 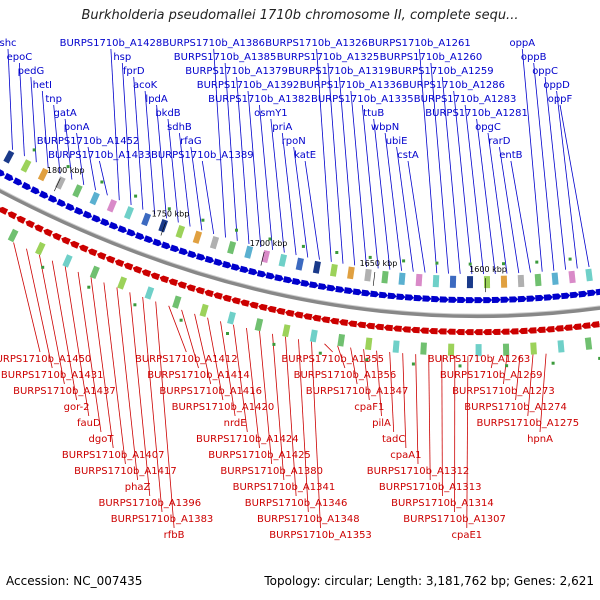 What do you see at coordinates (465, 99) in the screenshot?
I see `gene-label-top: BURPS1710b_A1283` at bounding box center [465, 99].